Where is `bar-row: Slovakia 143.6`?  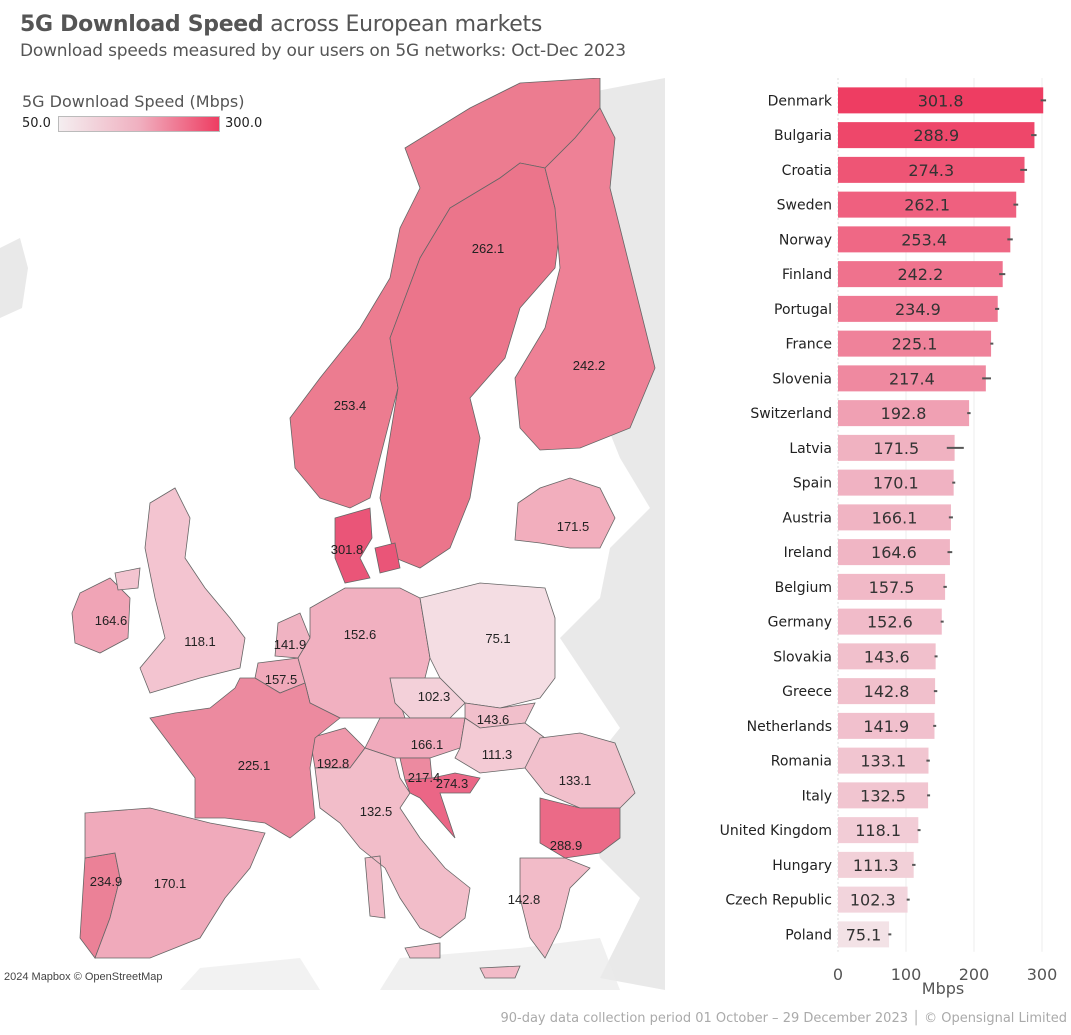
bar-row: Slovakia 143.6 is located at coordinates (855, 656).